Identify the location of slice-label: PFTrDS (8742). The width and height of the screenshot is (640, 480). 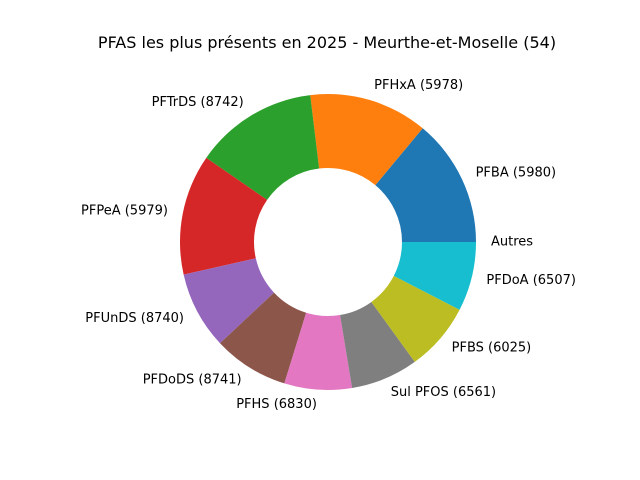
(198, 102).